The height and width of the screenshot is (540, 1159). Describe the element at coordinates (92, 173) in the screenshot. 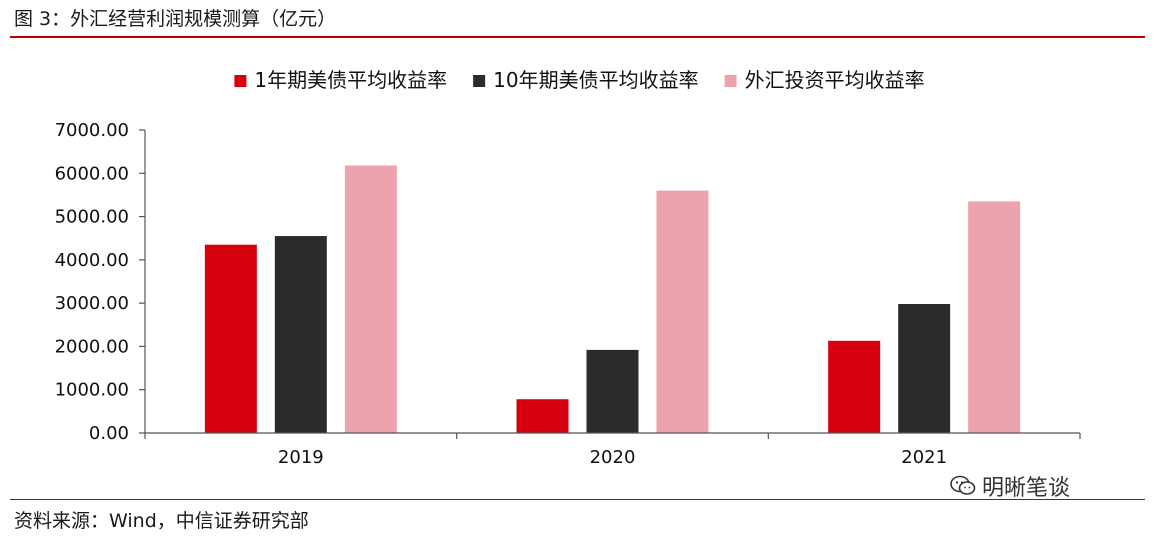

I see `y-tick-label: 6000.00` at that location.